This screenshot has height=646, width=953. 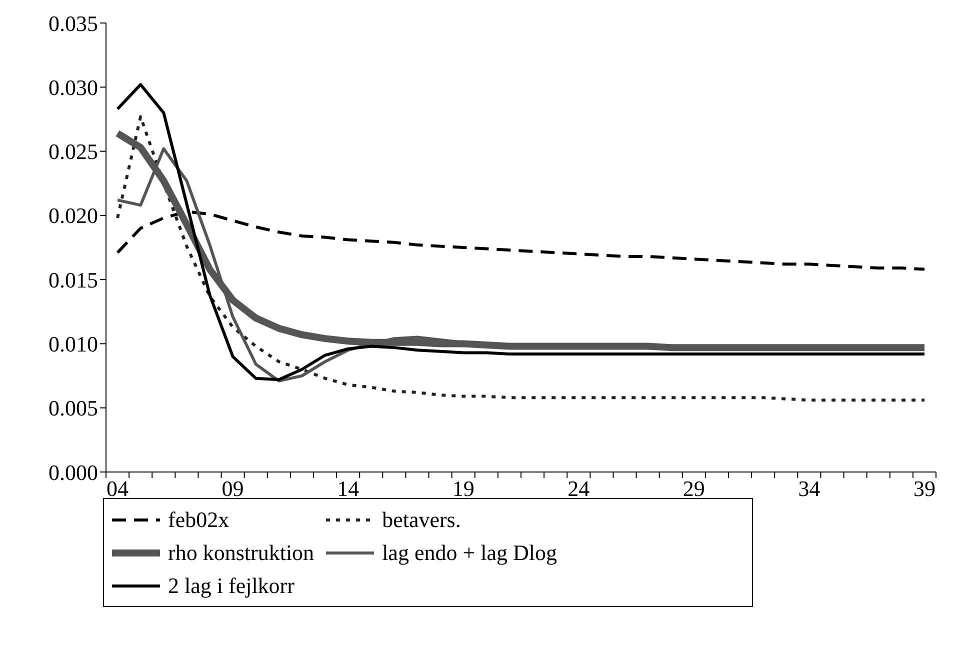 I want to click on legend-label: rho konstruktion, so click(x=241, y=553).